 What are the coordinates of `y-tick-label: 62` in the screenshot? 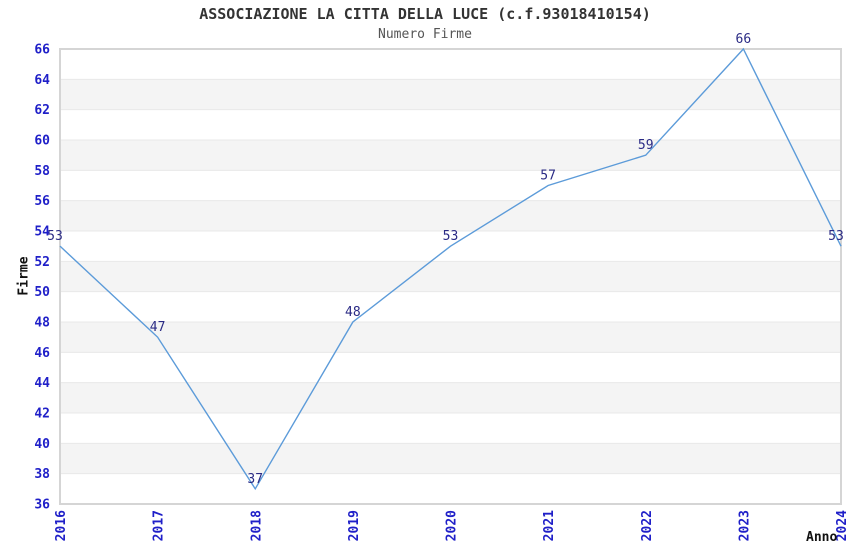 It's located at (42, 110).